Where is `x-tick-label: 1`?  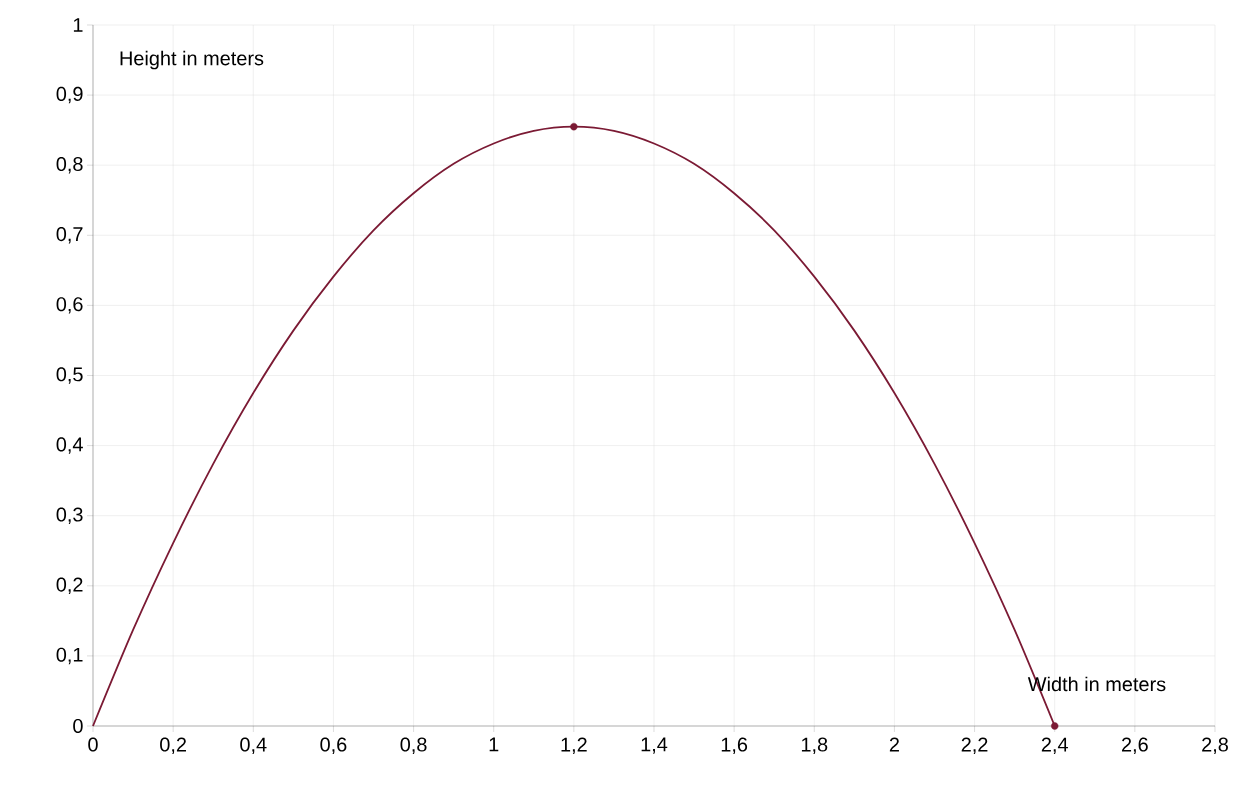
x-tick-label: 1 is located at coordinates (494, 744).